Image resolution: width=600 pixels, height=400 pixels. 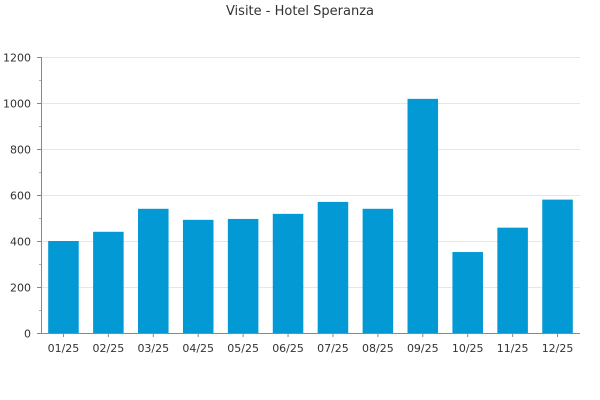 What do you see at coordinates (288, 348) in the screenshot?
I see `x-tick-label: 06/25` at bounding box center [288, 348].